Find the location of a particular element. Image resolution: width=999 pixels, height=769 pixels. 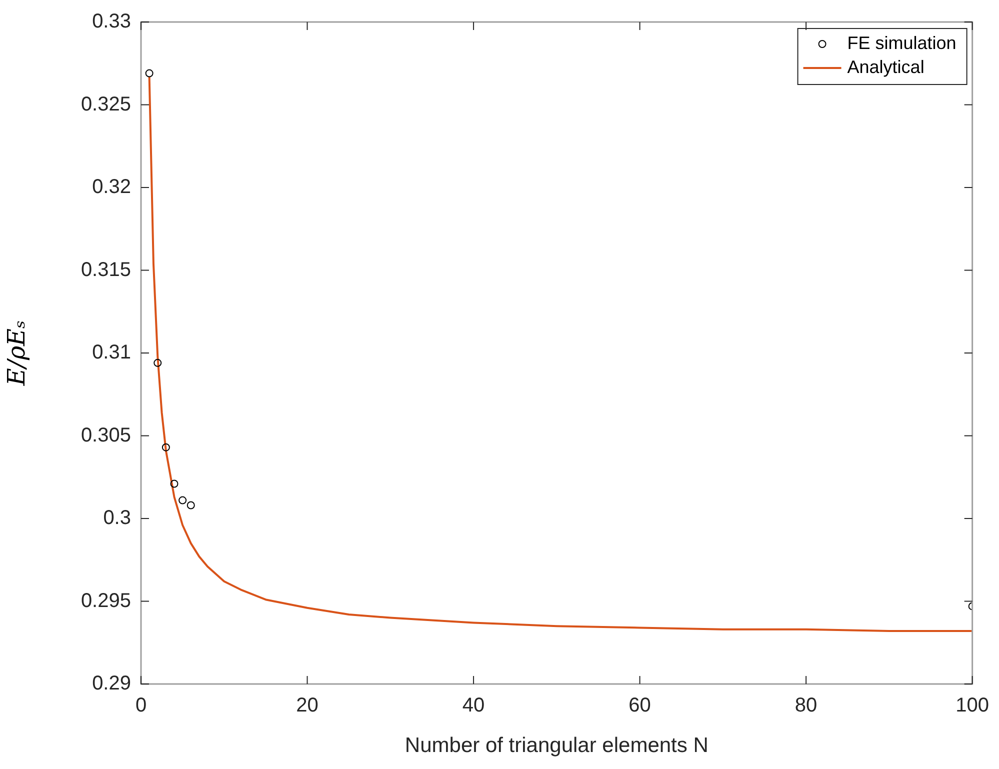

legend-label: FE simulation is located at coordinates (901, 42).